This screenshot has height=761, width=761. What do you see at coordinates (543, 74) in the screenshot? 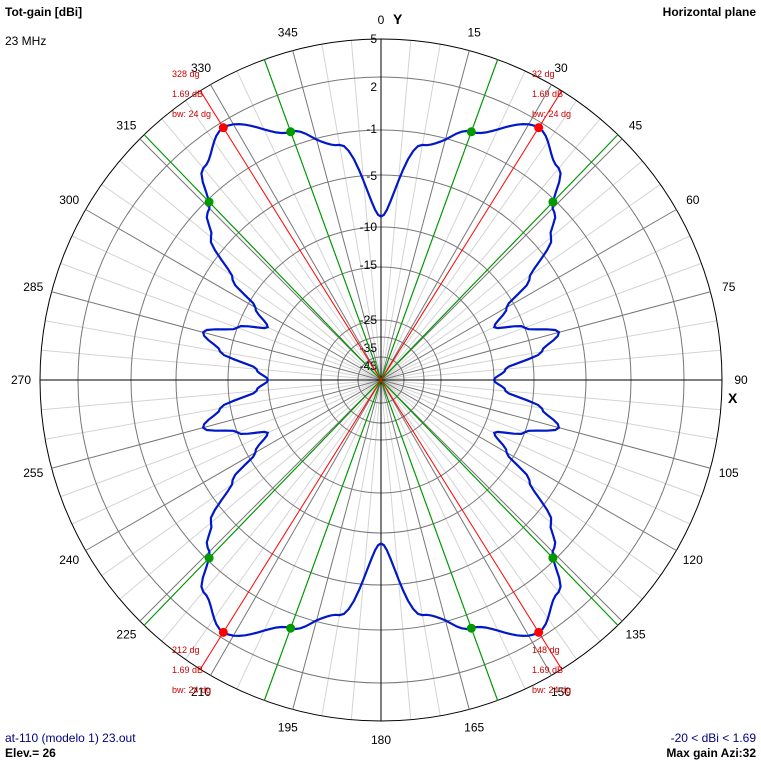
I see `lobe-azimuth-label: 32 dg` at bounding box center [543, 74].